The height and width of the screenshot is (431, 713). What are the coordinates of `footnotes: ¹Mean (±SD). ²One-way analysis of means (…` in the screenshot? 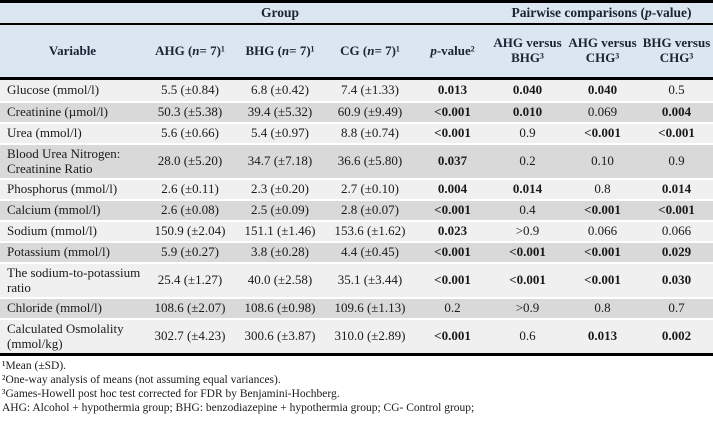 It's located at (356, 385).